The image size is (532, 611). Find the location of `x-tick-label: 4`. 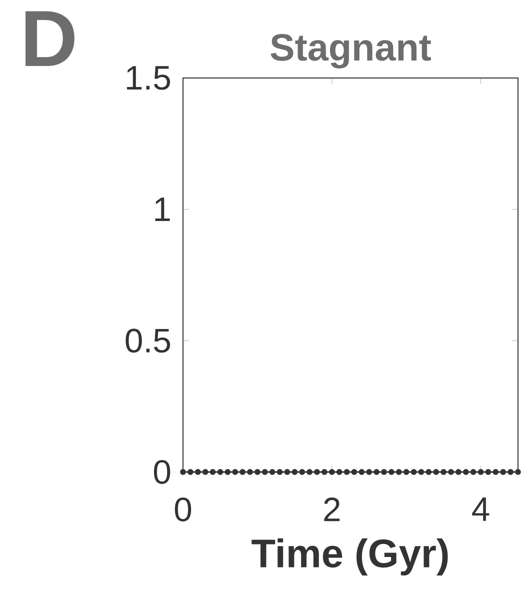

x-tick-label: 4 is located at coordinates (481, 509).